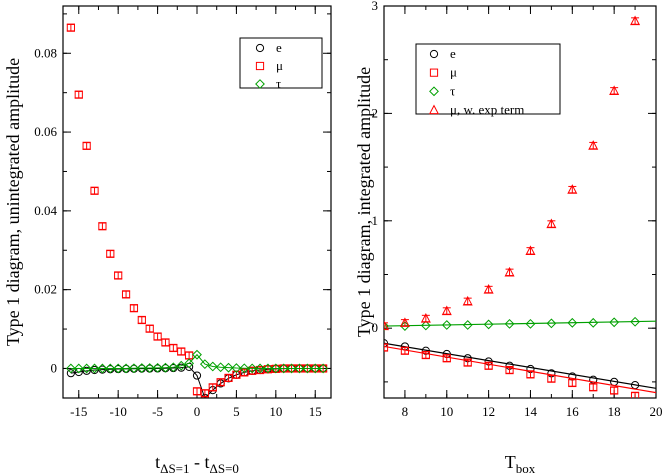 This screenshot has height=474, width=664. What do you see at coordinates (488, 411) in the screenshot?
I see `x-tick-label: 12` at bounding box center [488, 411].